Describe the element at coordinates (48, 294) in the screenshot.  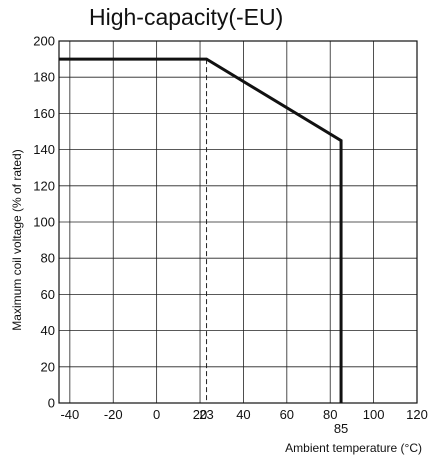
I see `y-tick-label: 60` at that location.